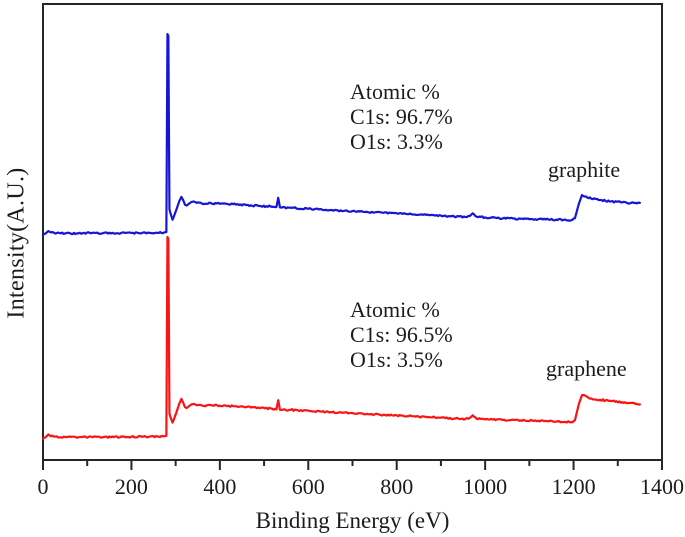 The image size is (685, 537). I want to click on graphene-atomic-annotation: Atomic % C1s: 96.5% O1s: 3.5%, so click(401, 334).